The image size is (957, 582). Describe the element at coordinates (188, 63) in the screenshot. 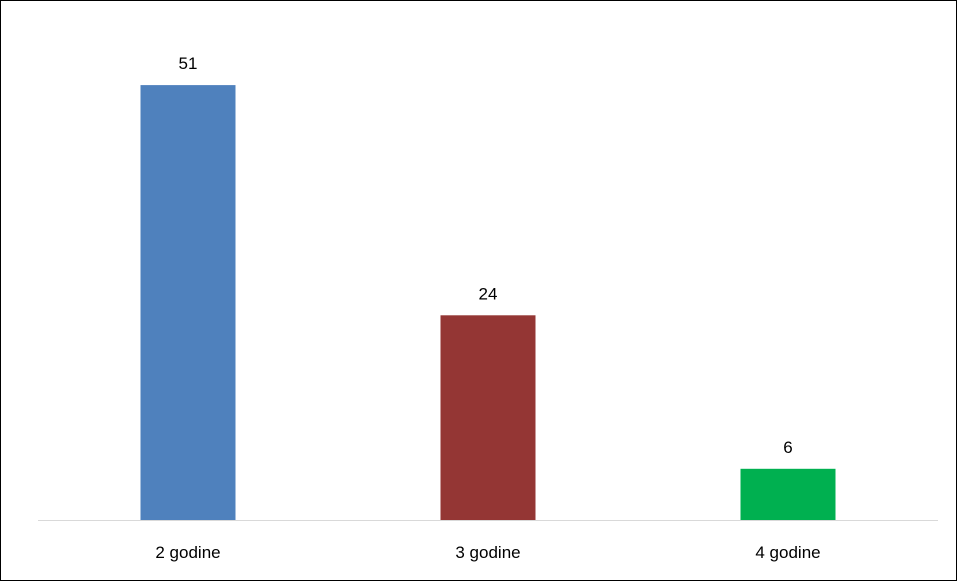

I see `data-label-1: 51` at that location.